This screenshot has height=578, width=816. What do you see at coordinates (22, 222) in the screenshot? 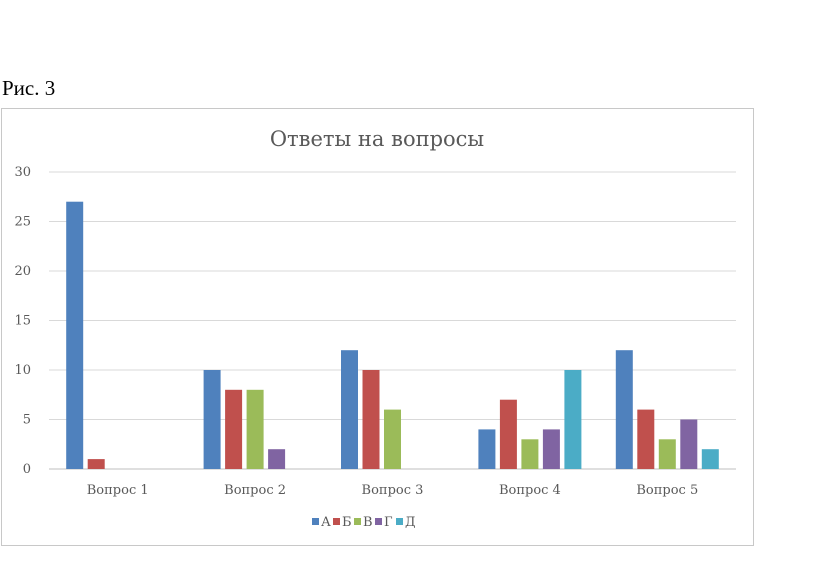
I see `y-tick-label: 25` at bounding box center [22, 222].